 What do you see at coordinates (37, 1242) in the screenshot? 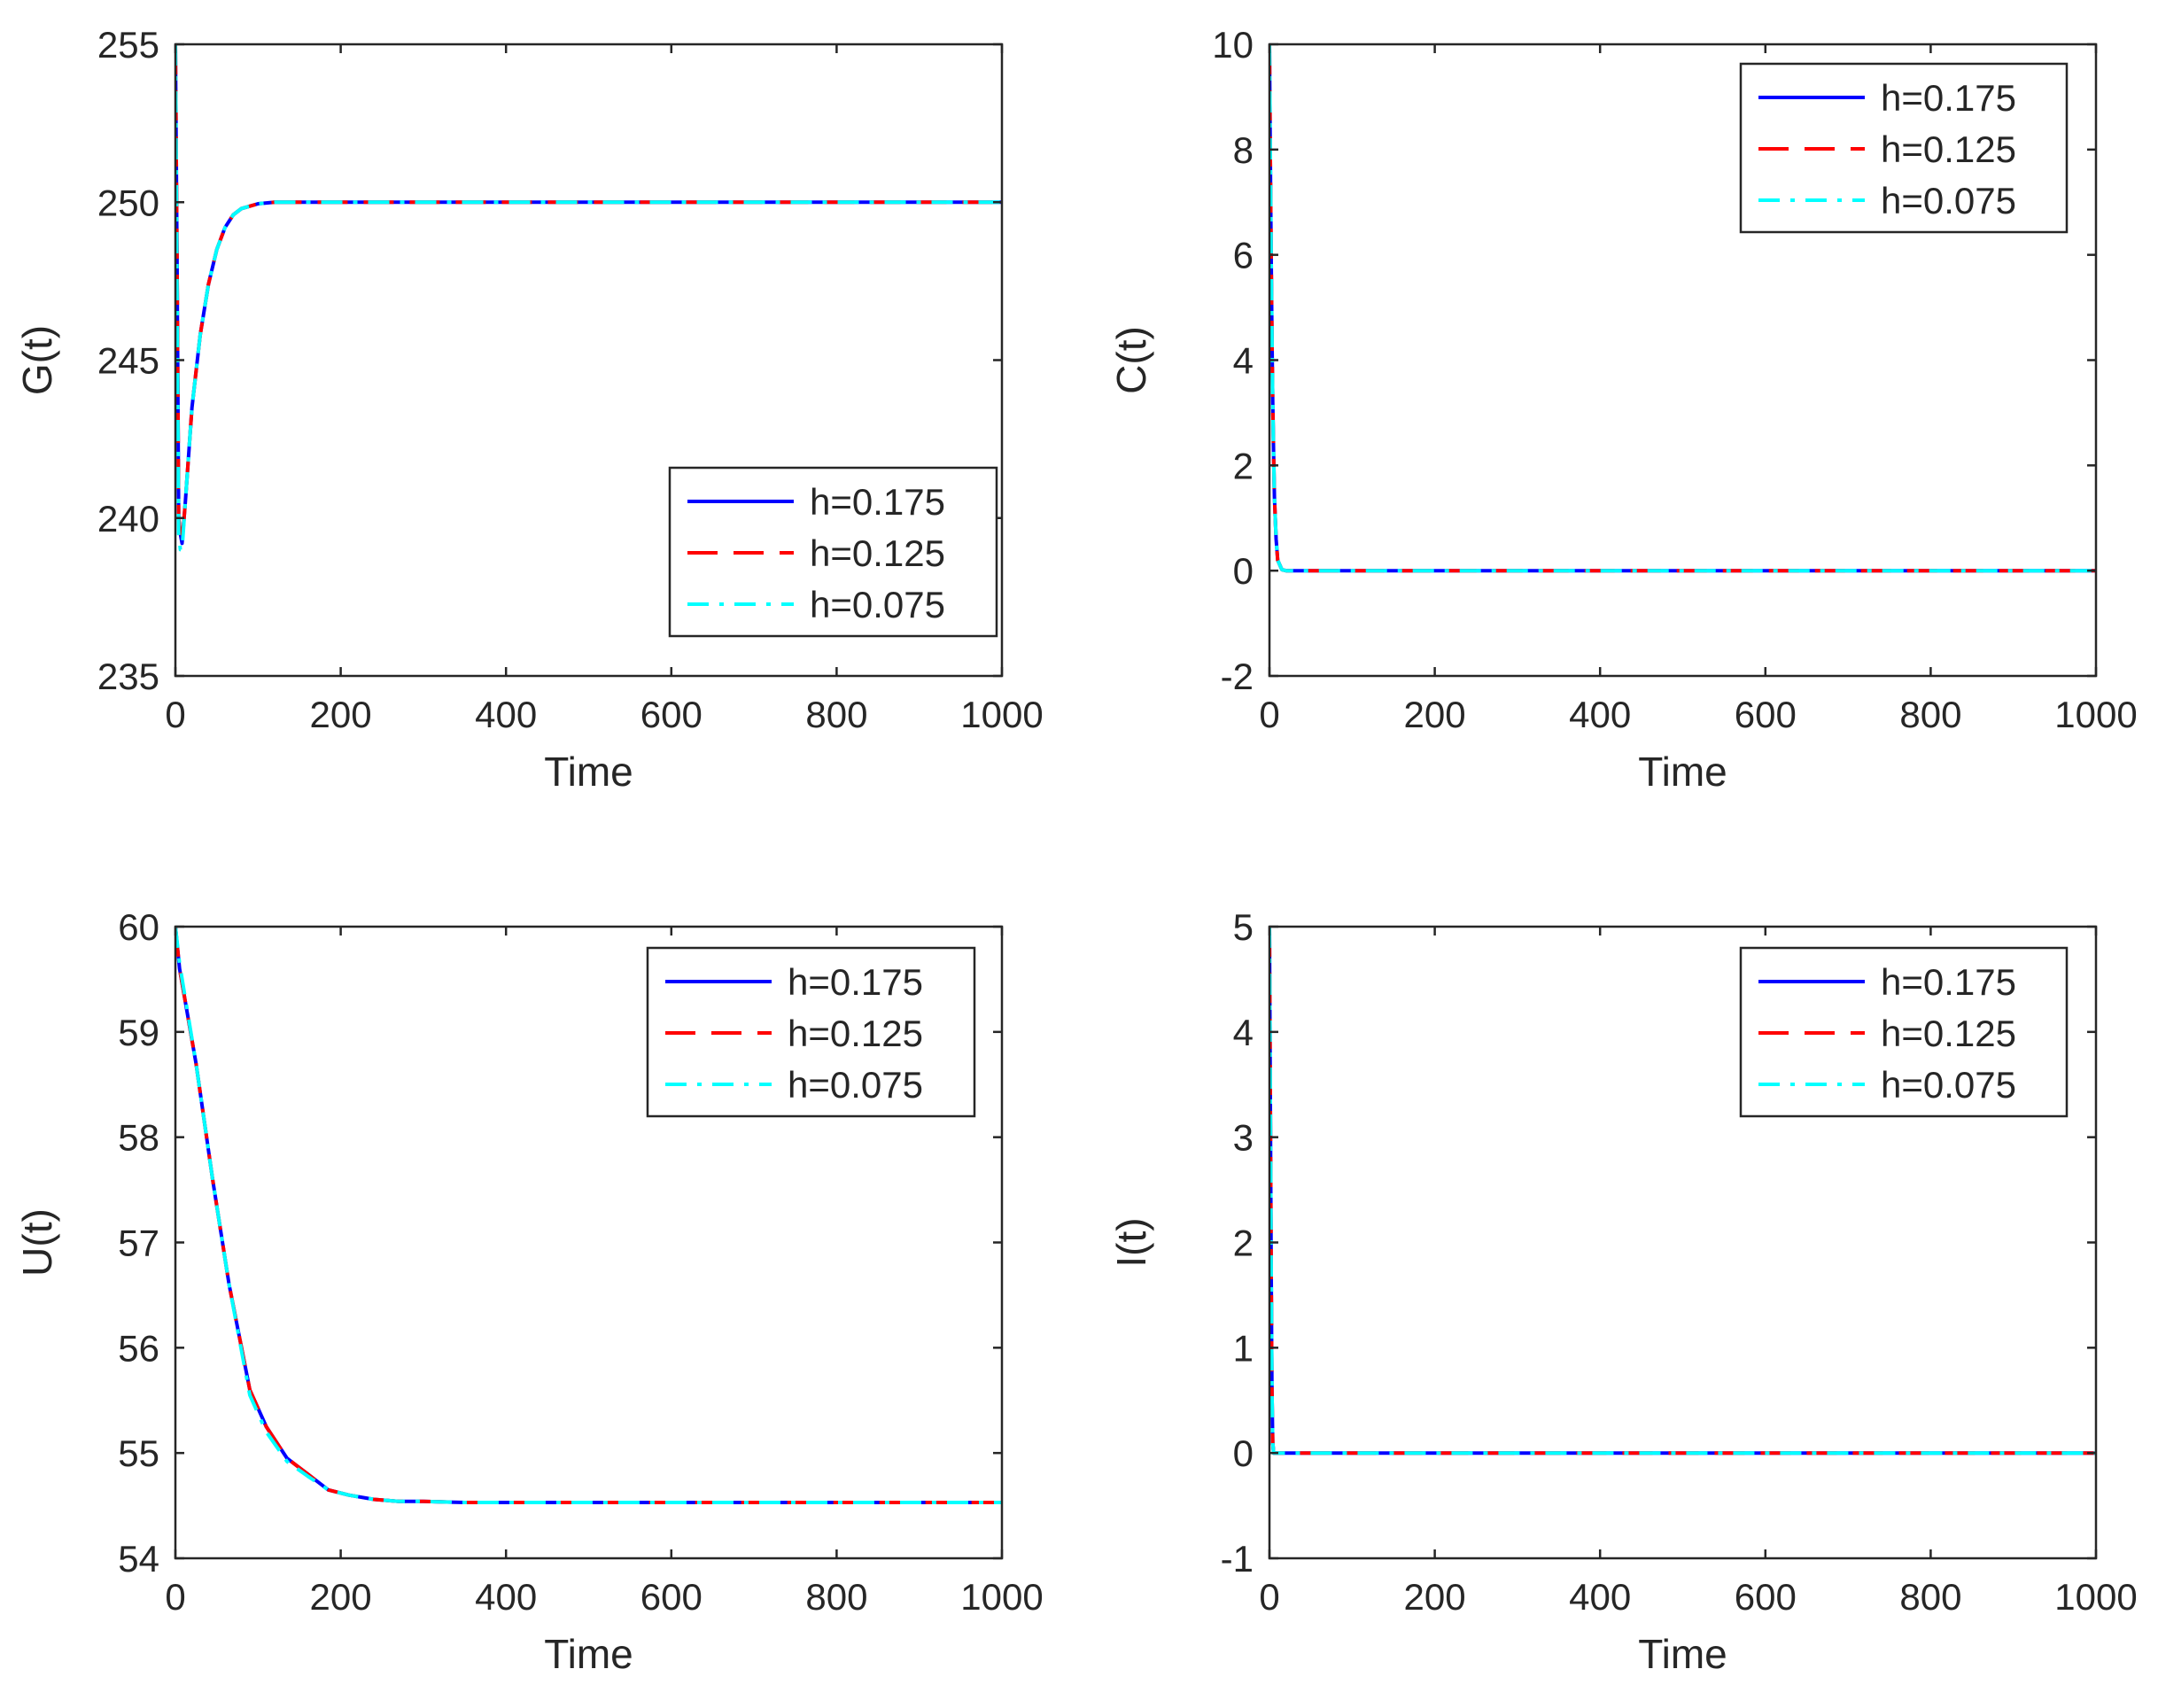
I see `y-axis-label: U(t)` at bounding box center [37, 1242].